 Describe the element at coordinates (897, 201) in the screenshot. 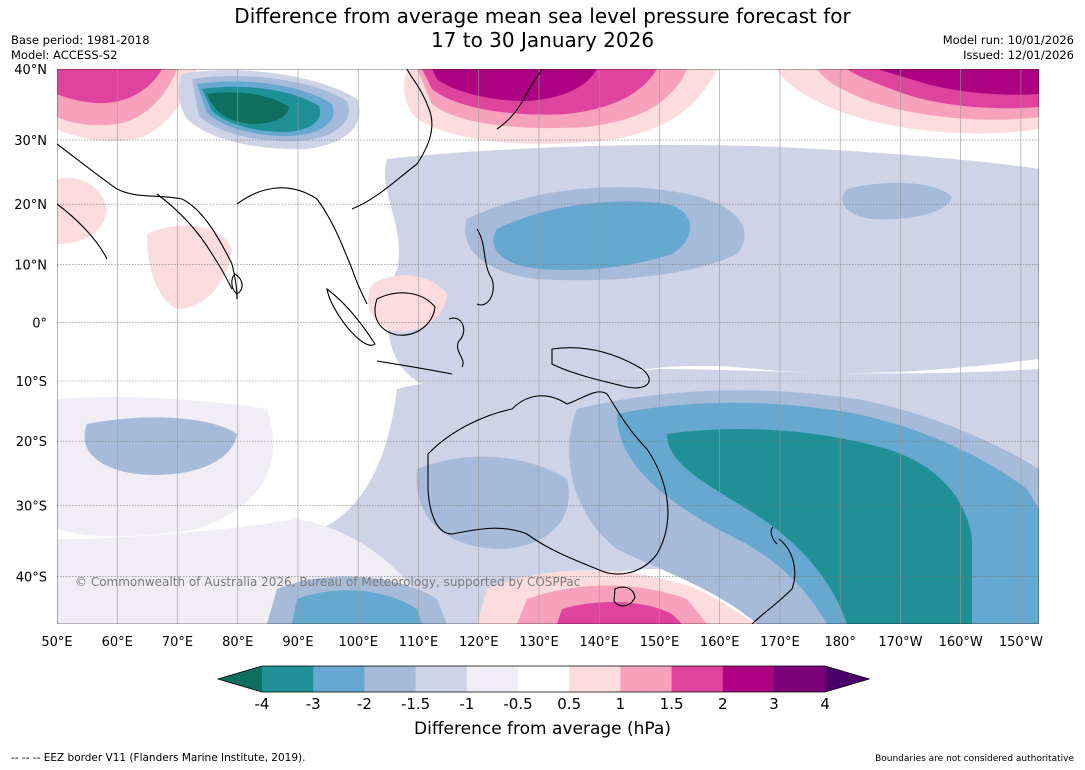

I see `anomaly-region-north-central-pacific` at that location.